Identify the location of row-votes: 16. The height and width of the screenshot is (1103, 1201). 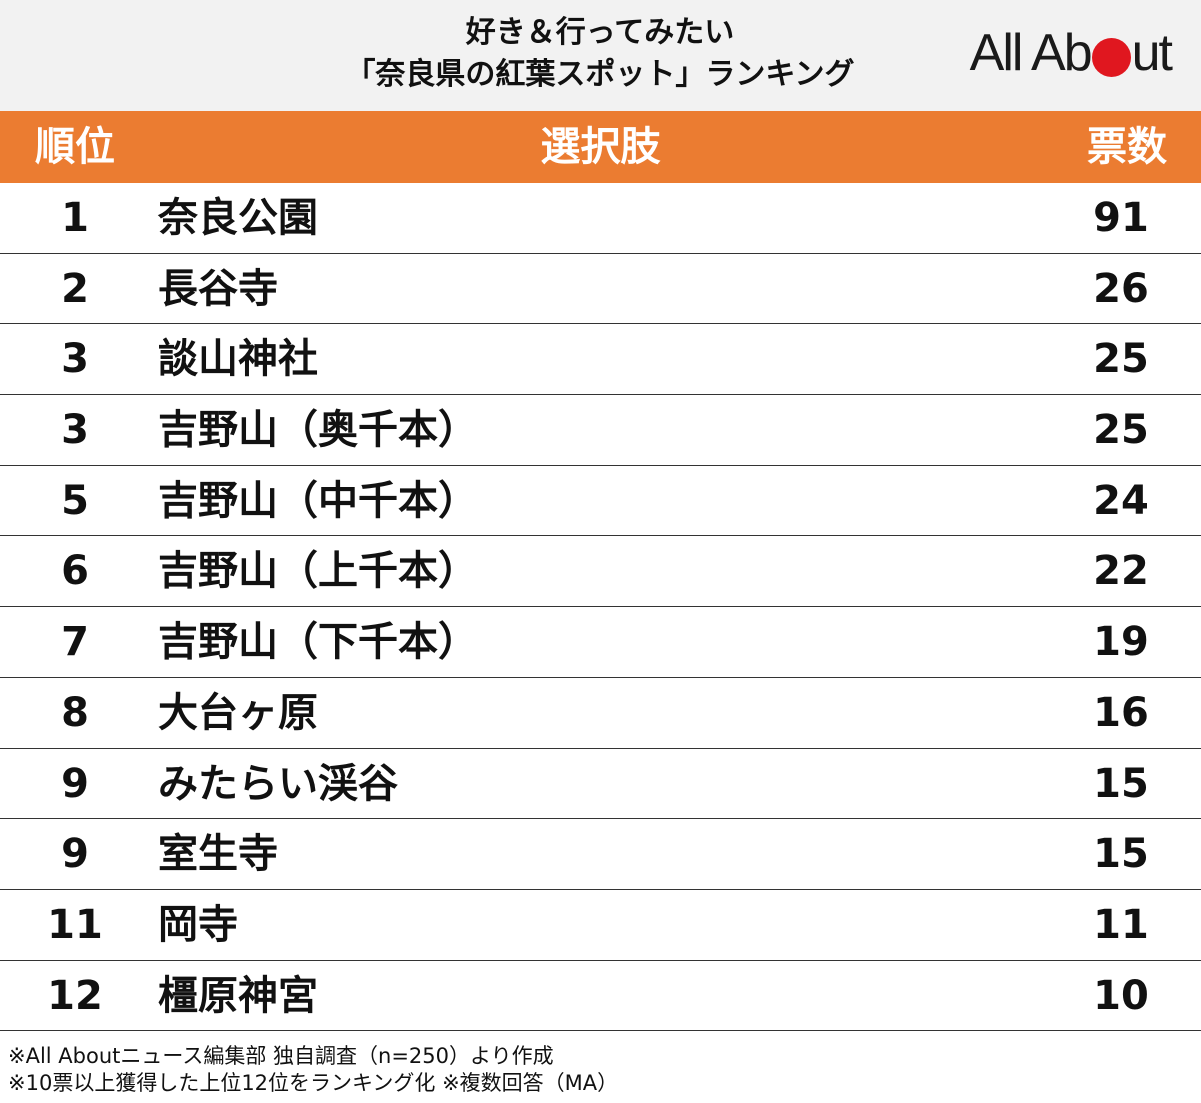
(1121, 712).